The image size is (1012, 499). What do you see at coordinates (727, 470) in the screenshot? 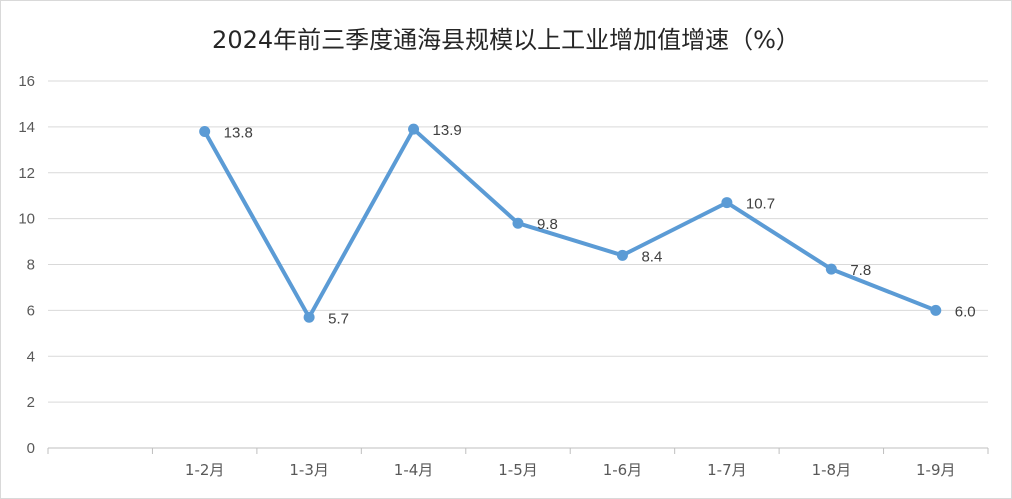
I see `x-tick-label: 1-7月` at bounding box center [727, 470].